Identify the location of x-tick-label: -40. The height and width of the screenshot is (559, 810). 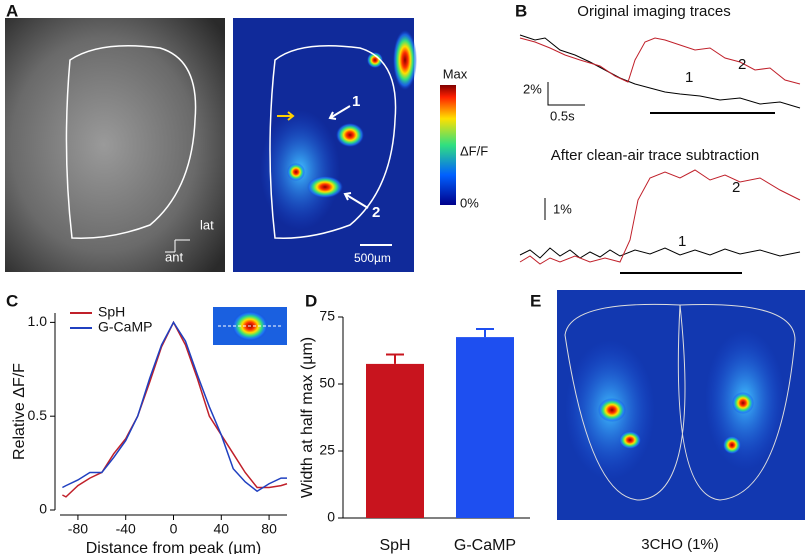
(126, 529).